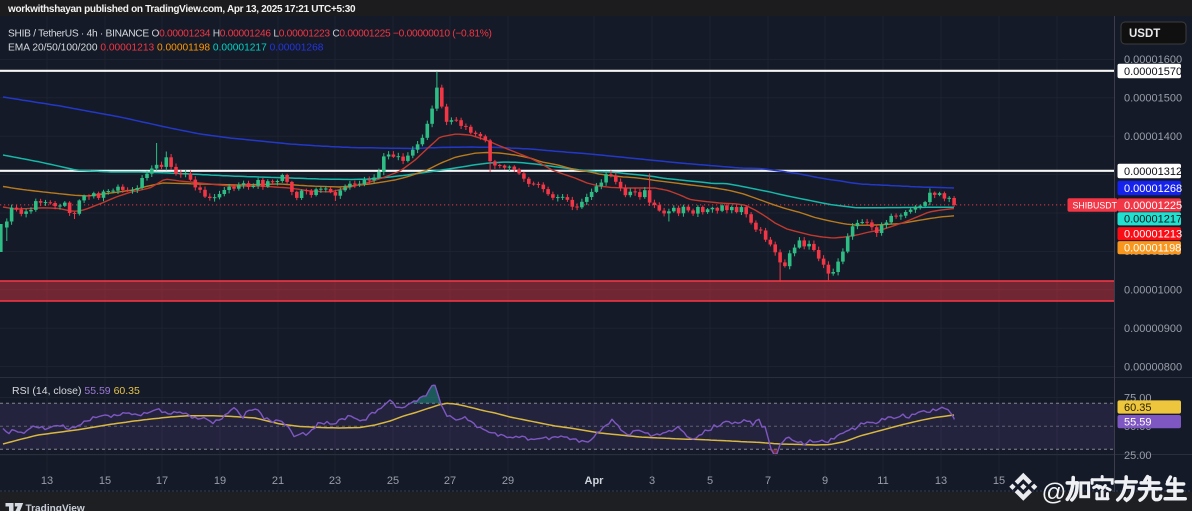 The image size is (1192, 511). Describe the element at coordinates (1153, 189) in the screenshot. I see `svg-text: 0.00001268` at that location.